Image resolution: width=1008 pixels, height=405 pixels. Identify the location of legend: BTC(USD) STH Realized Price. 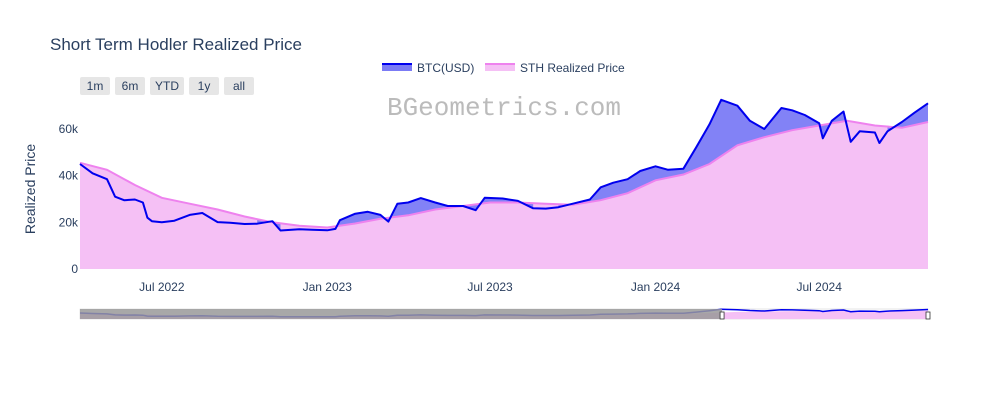
(503, 68).